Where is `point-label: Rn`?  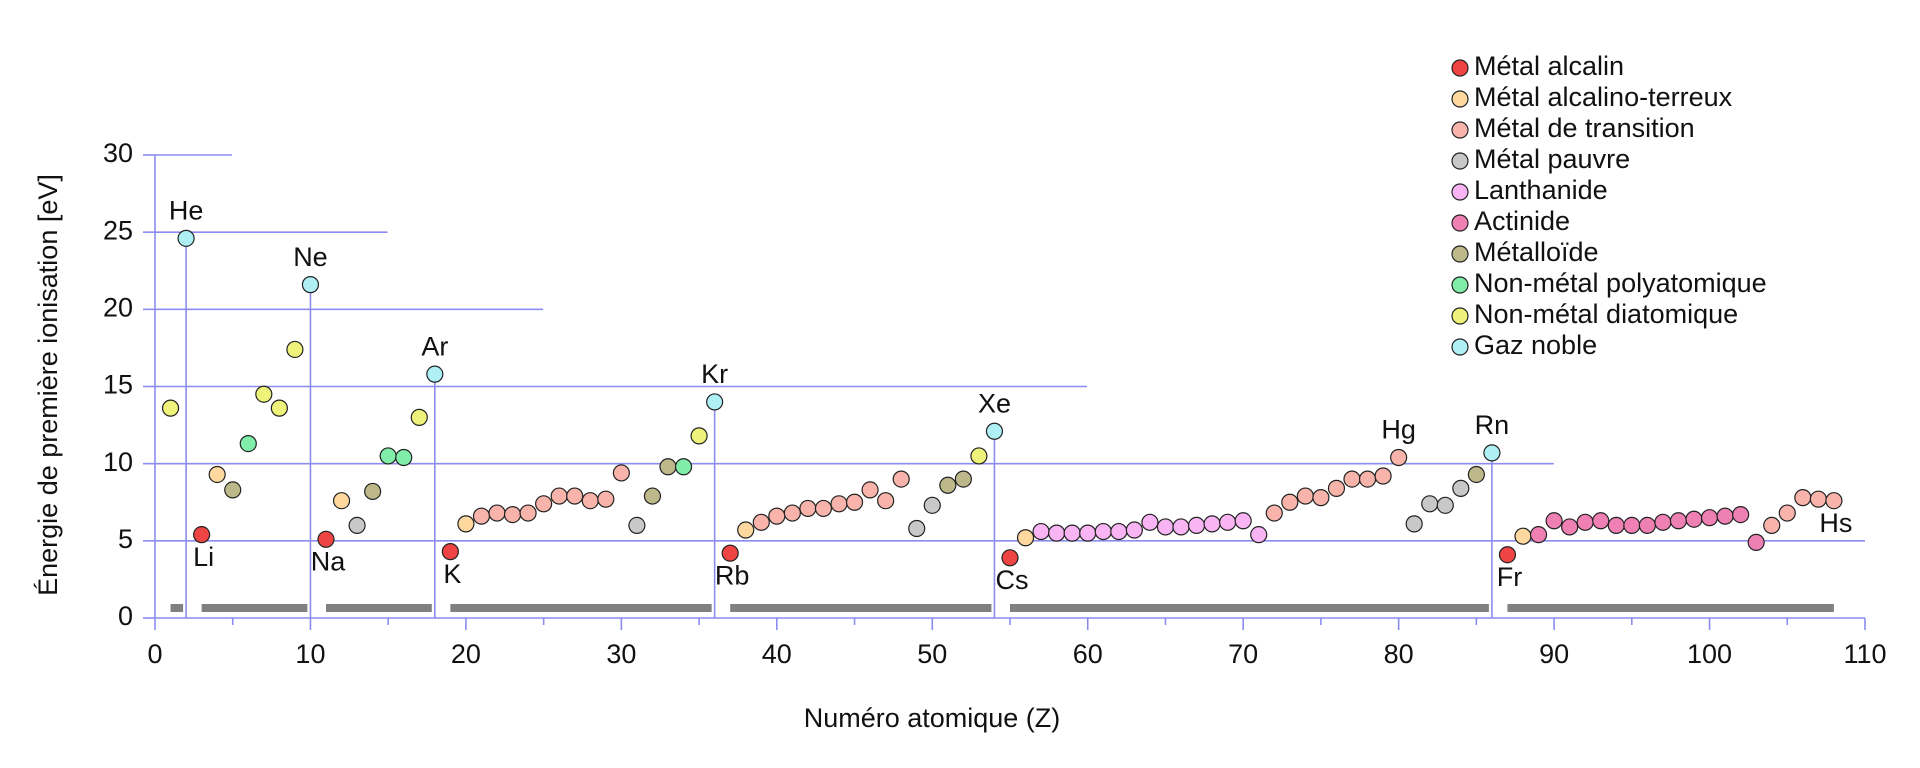
point-label: Rn is located at coordinates (1492, 425).